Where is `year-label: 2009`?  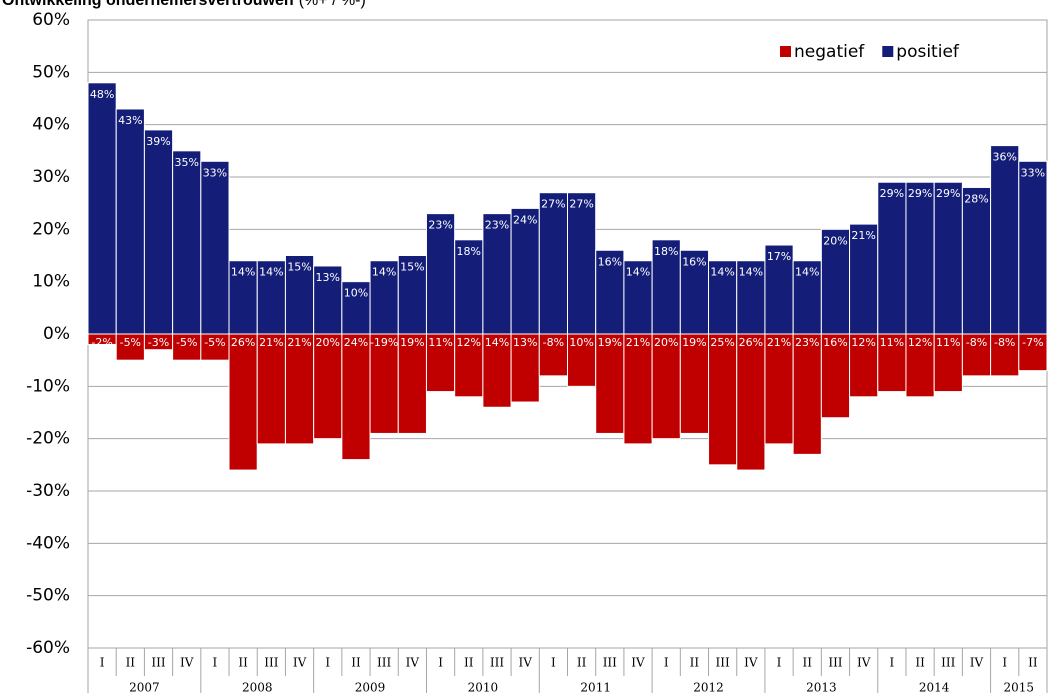
year-label: 2009 is located at coordinates (370, 687).